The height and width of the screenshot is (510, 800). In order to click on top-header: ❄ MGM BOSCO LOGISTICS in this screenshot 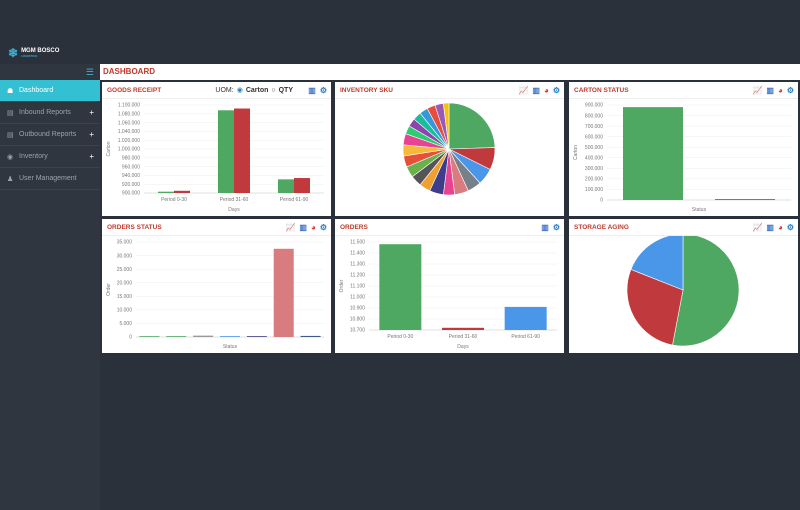, I will do `click(400, 32)`.